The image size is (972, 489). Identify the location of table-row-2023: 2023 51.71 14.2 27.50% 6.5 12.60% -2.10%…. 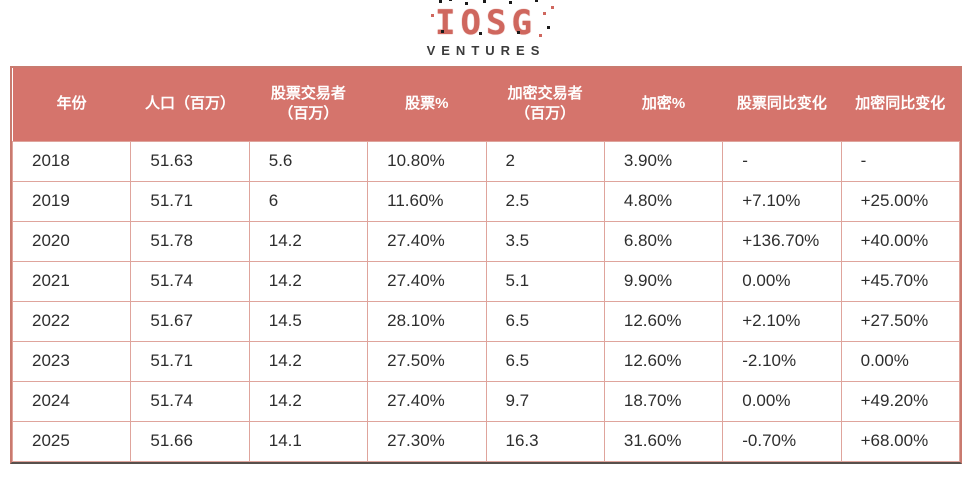
(486, 361).